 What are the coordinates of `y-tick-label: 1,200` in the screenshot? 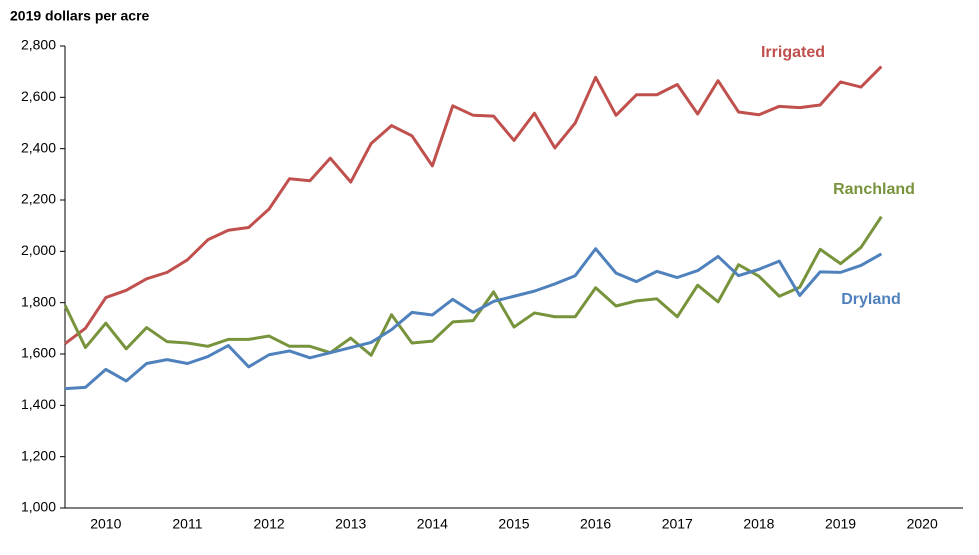 It's located at (38, 455).